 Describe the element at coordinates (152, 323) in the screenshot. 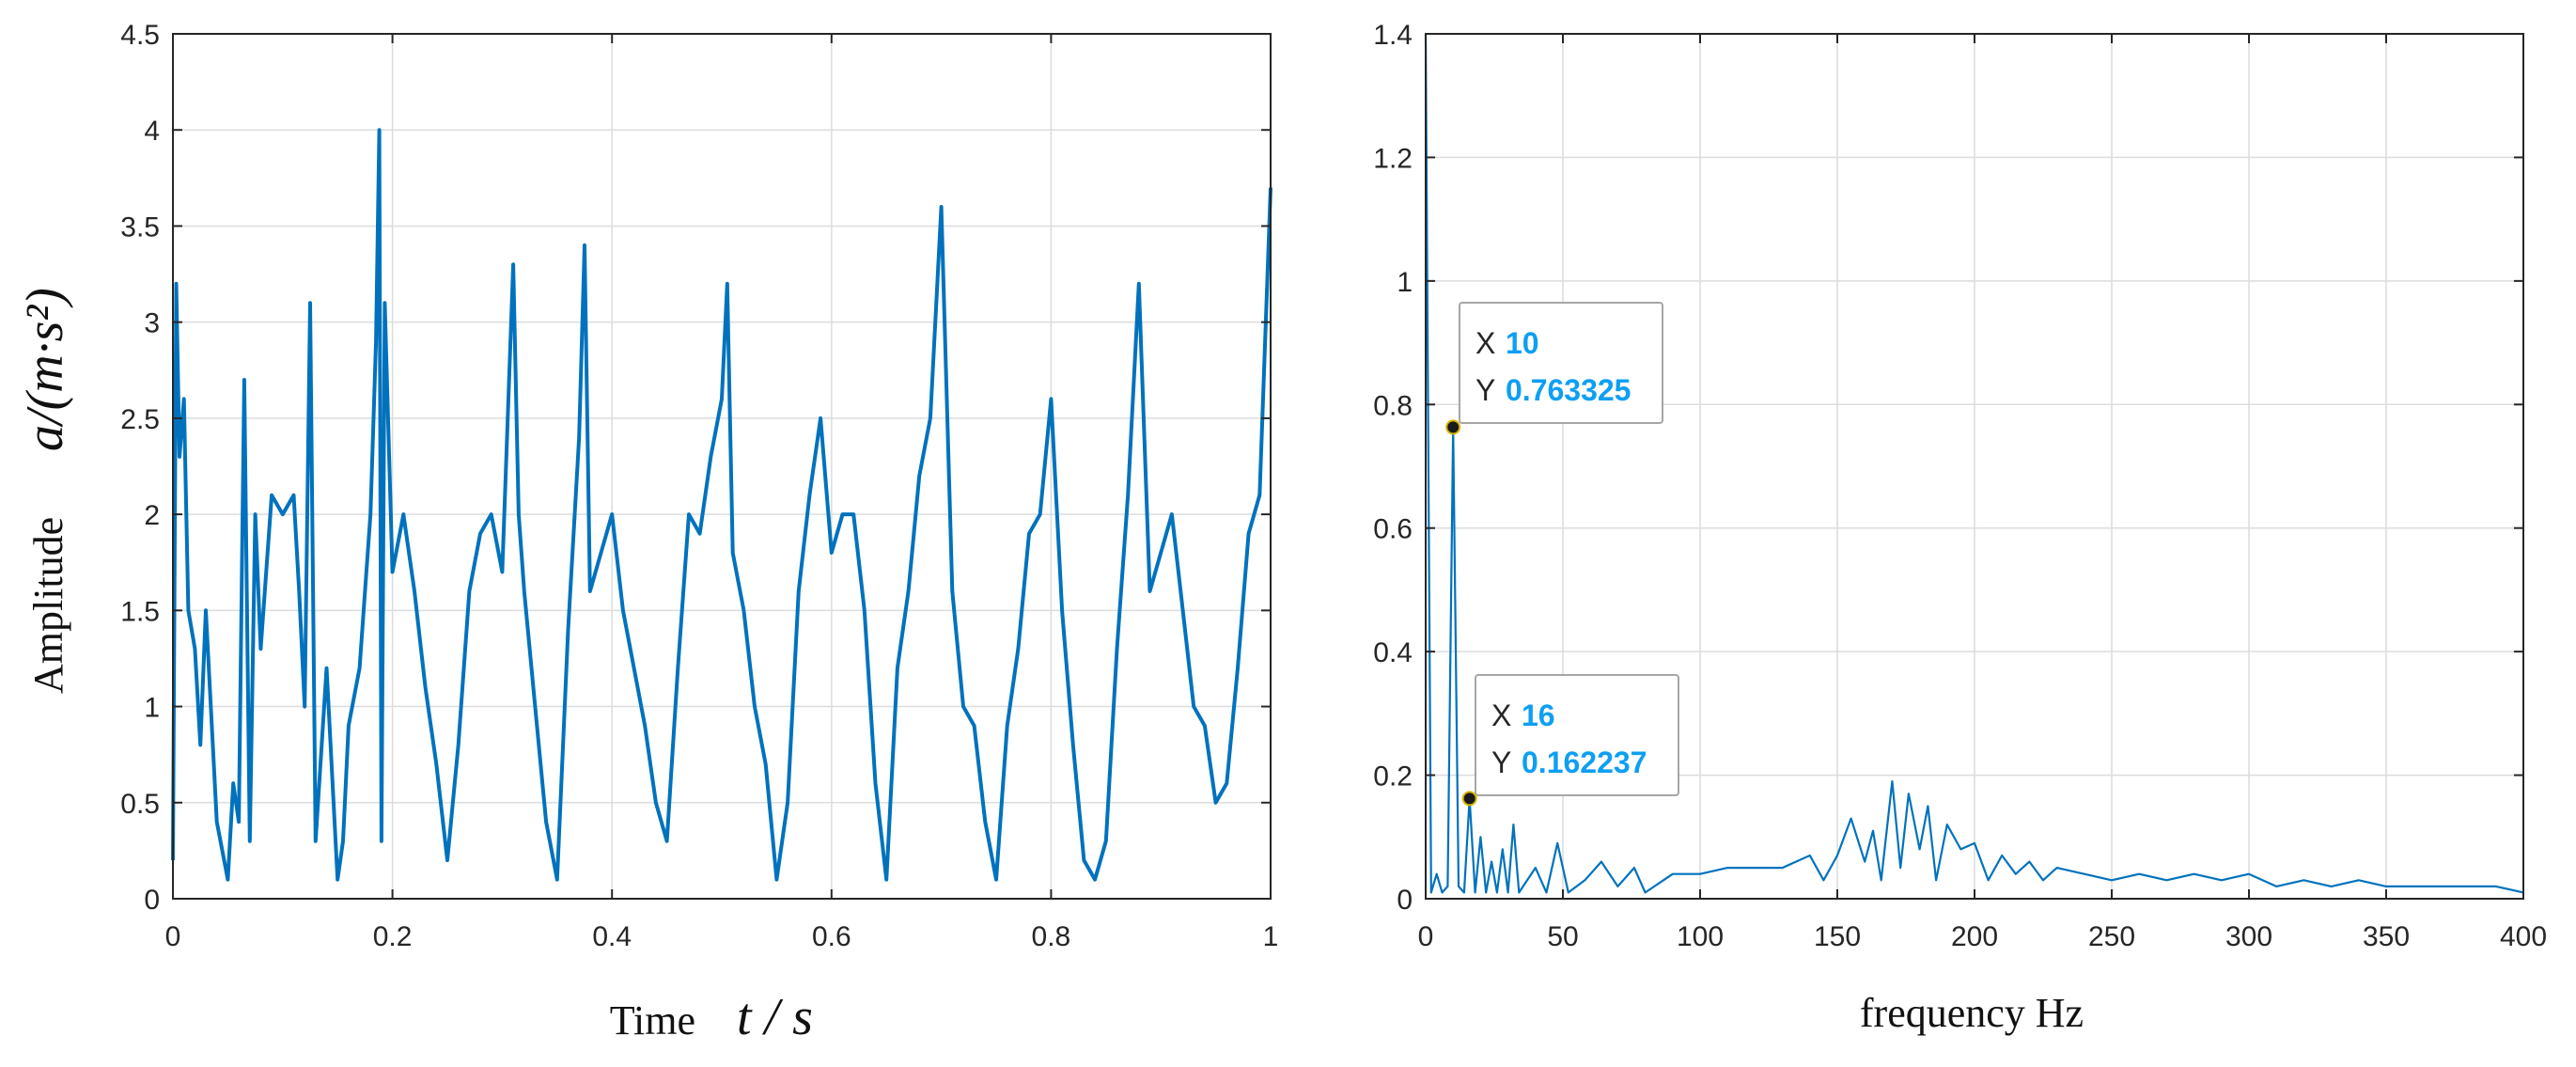

I see `y-tick-label: 3` at that location.